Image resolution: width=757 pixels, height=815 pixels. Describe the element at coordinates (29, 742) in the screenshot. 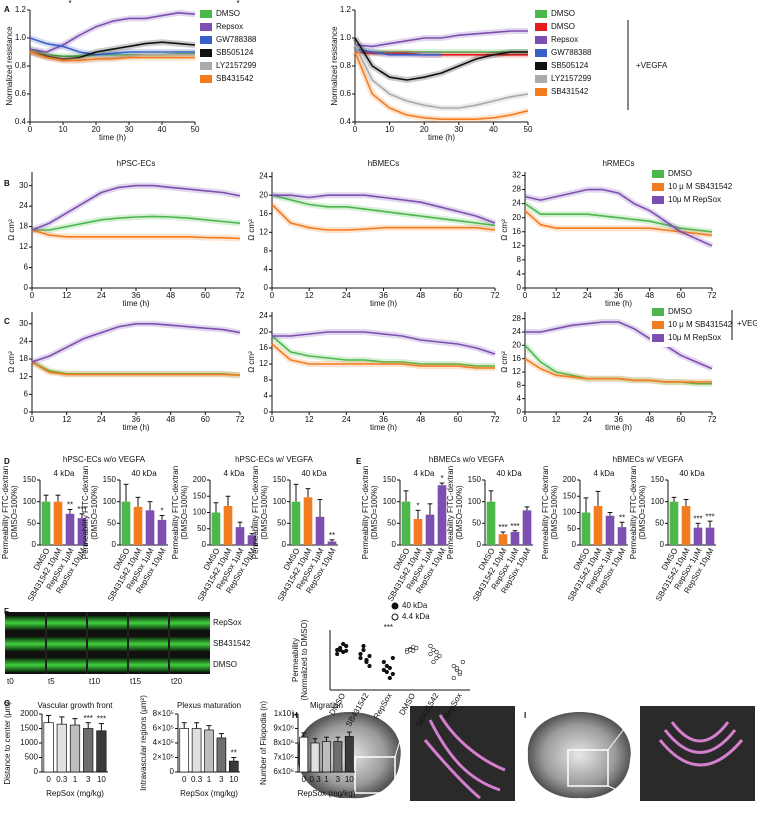

I see `y-tick-label: 1000` at that location.